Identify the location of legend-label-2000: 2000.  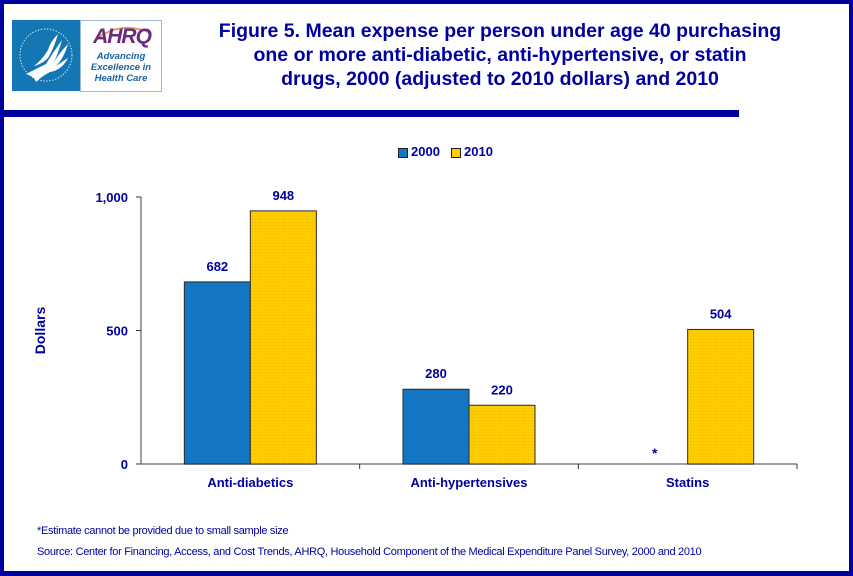
(425, 151).